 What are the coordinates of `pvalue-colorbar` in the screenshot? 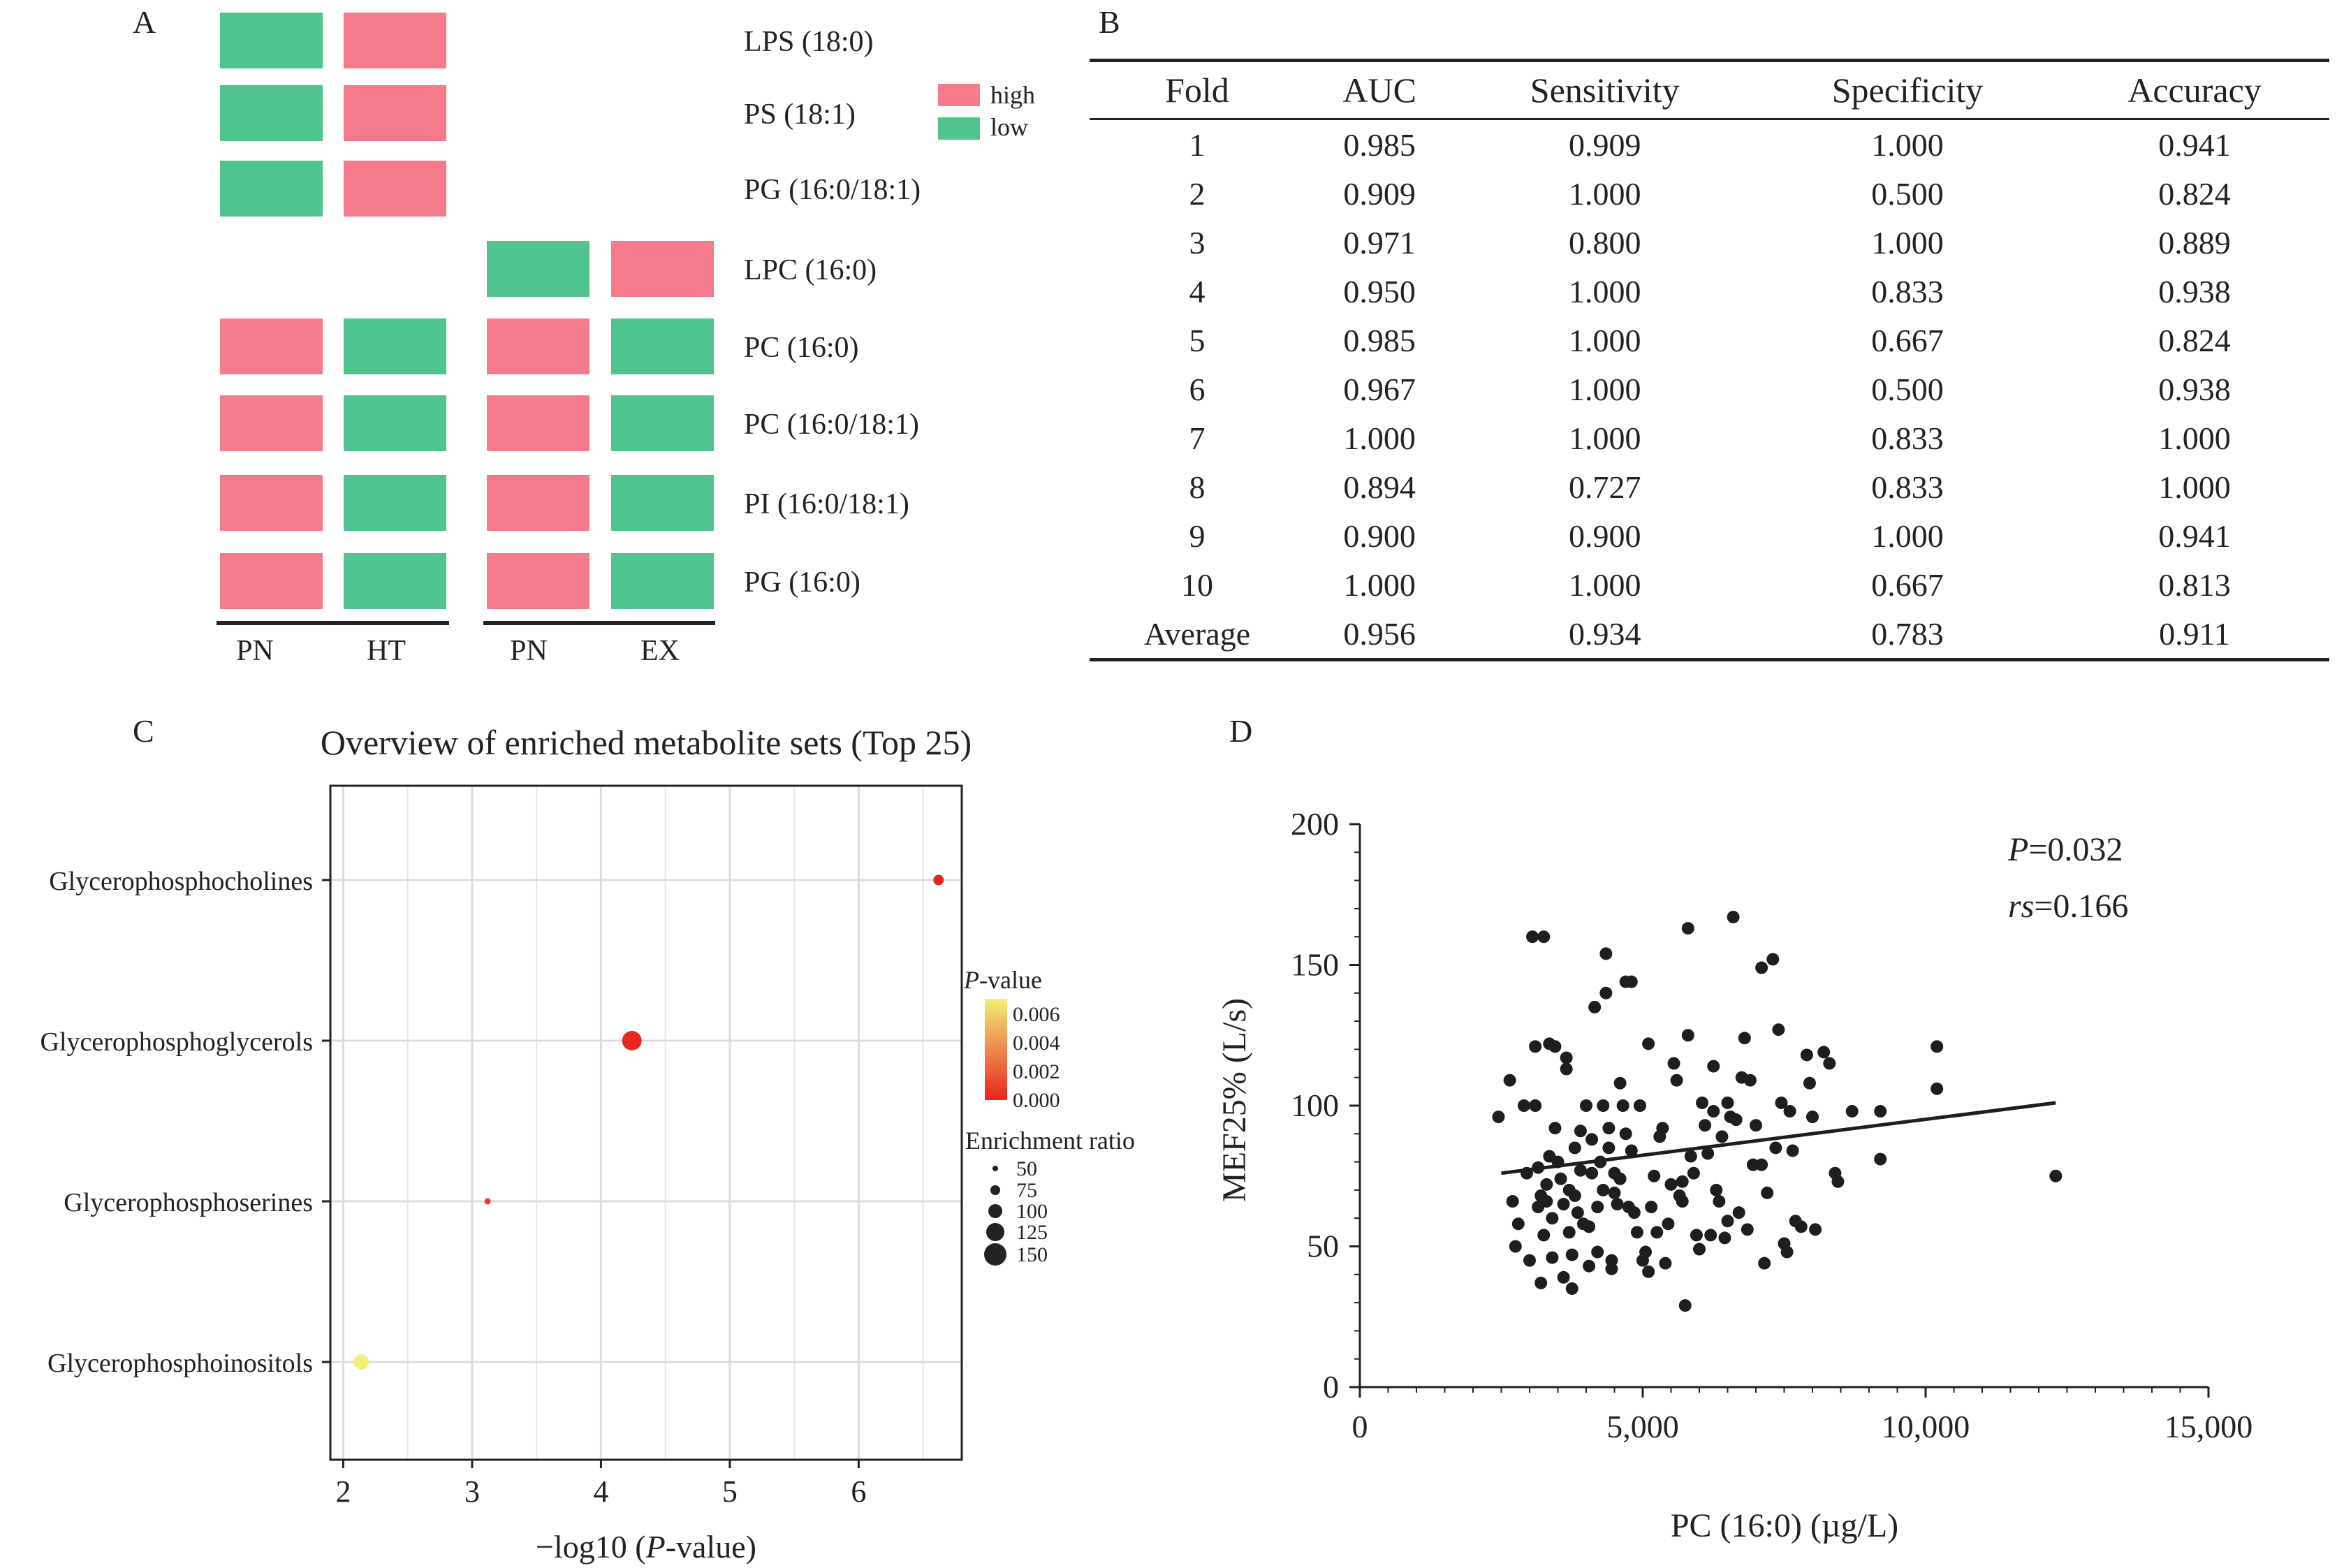 It's located at (996, 1049).